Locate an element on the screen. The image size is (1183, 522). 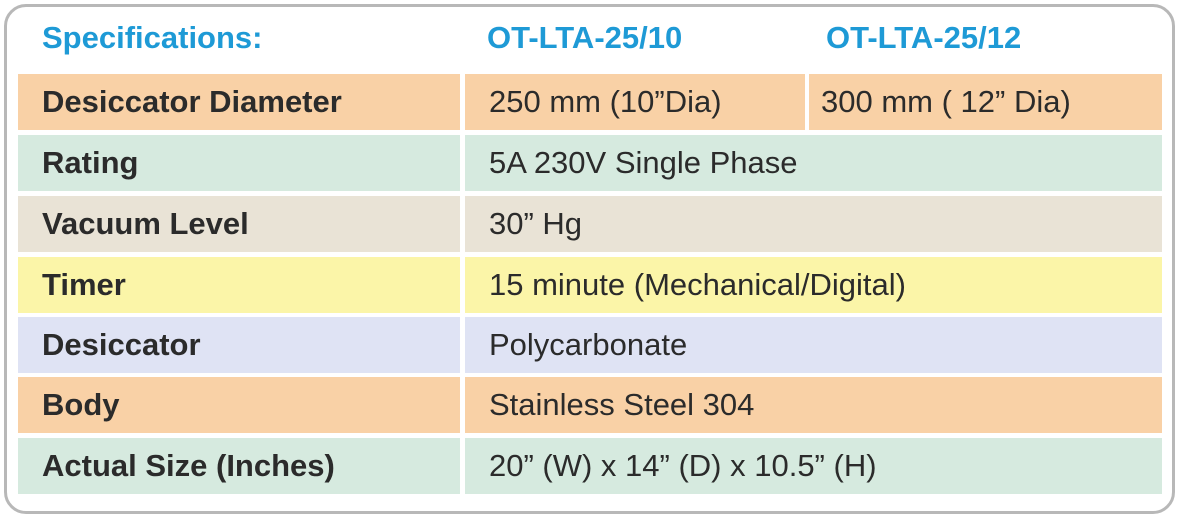
spec-value: 250 mm (10”Dia) is located at coordinates (635, 102).